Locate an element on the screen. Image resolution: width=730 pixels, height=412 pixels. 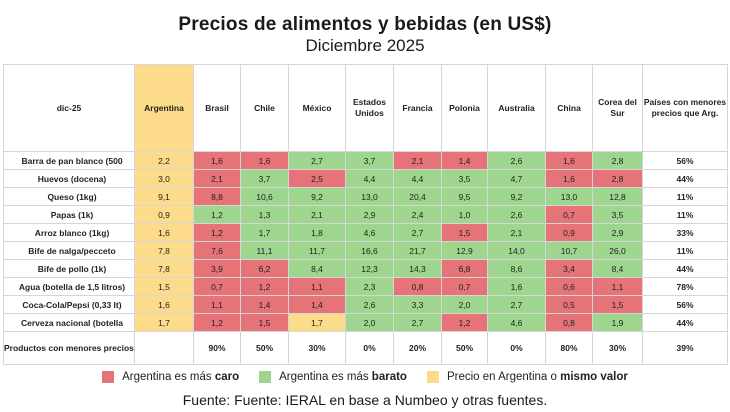
row-percentage: 56% is located at coordinates (685, 304).